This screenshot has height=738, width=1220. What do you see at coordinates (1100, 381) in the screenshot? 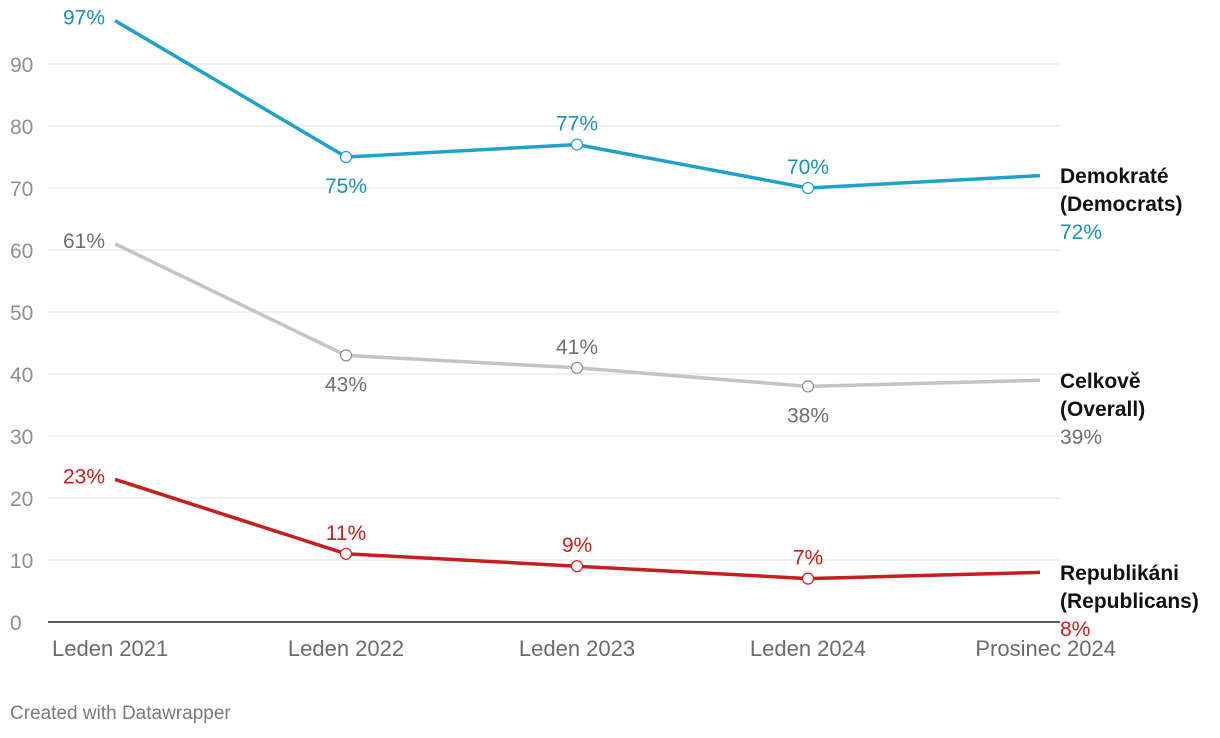
I see `series-name-all: Celkově` at bounding box center [1100, 381].